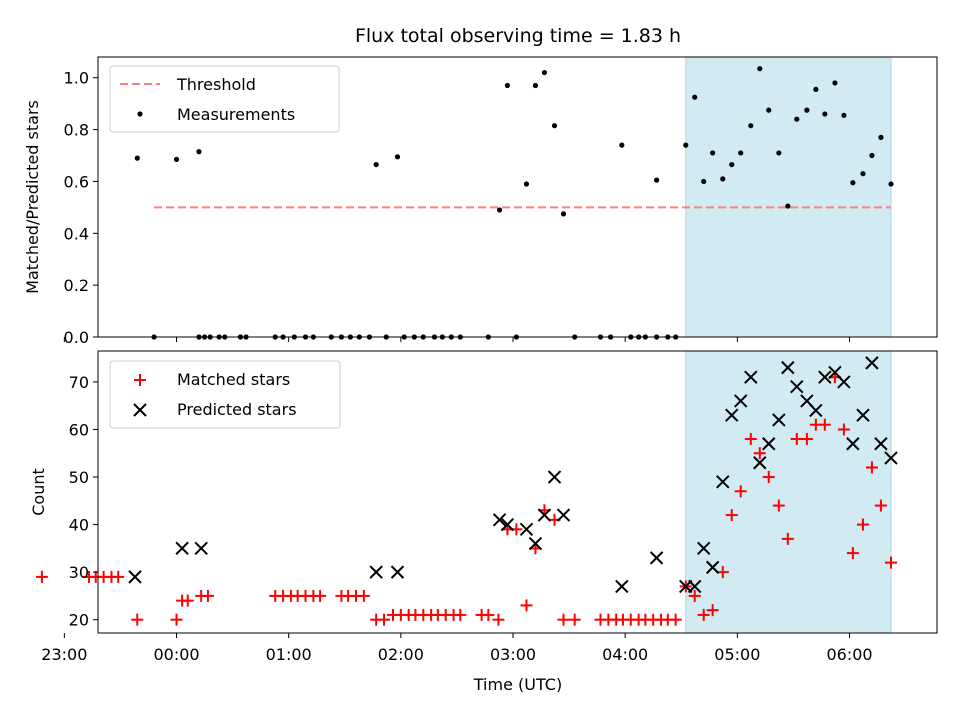  Describe the element at coordinates (140, 114) in the screenshot. I see `legend-measurements-swatch` at that location.